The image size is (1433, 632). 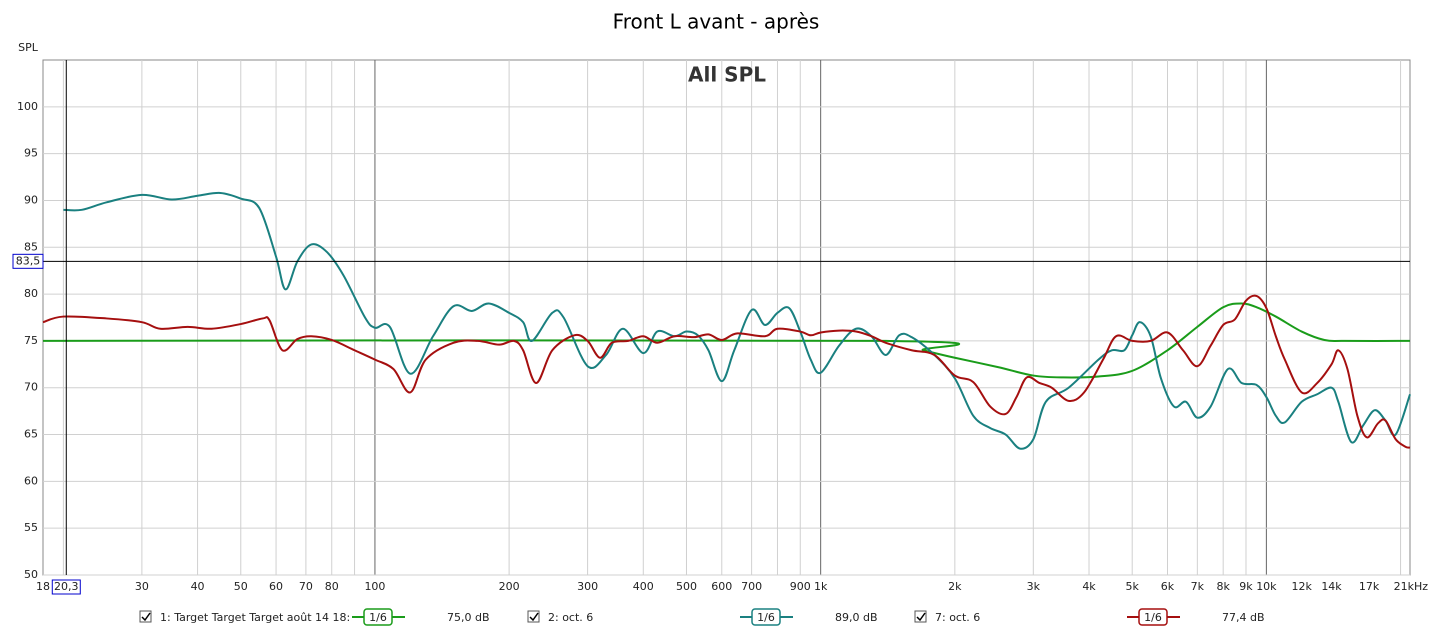 I want to click on x-tick-label: 4k, so click(x=1089, y=586).